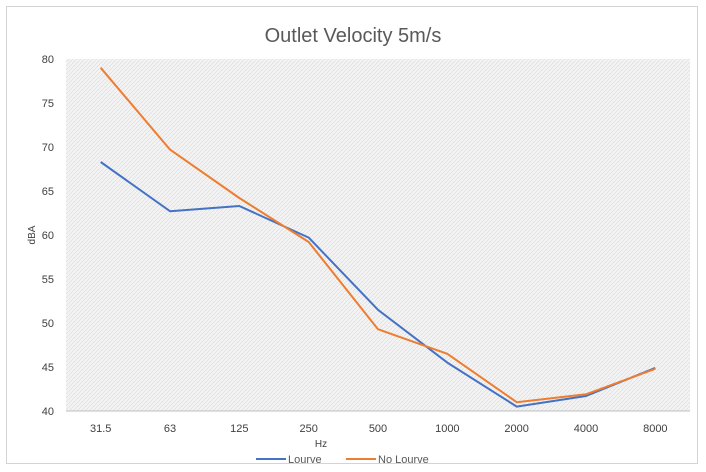 This screenshot has height=472, width=706. What do you see at coordinates (305, 460) in the screenshot?
I see `legend-label-lourve: Lourve` at bounding box center [305, 460].